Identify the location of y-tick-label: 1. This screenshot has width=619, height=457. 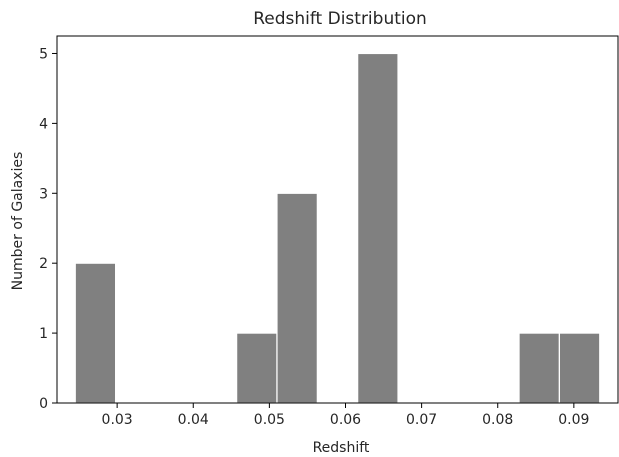
(43, 334).